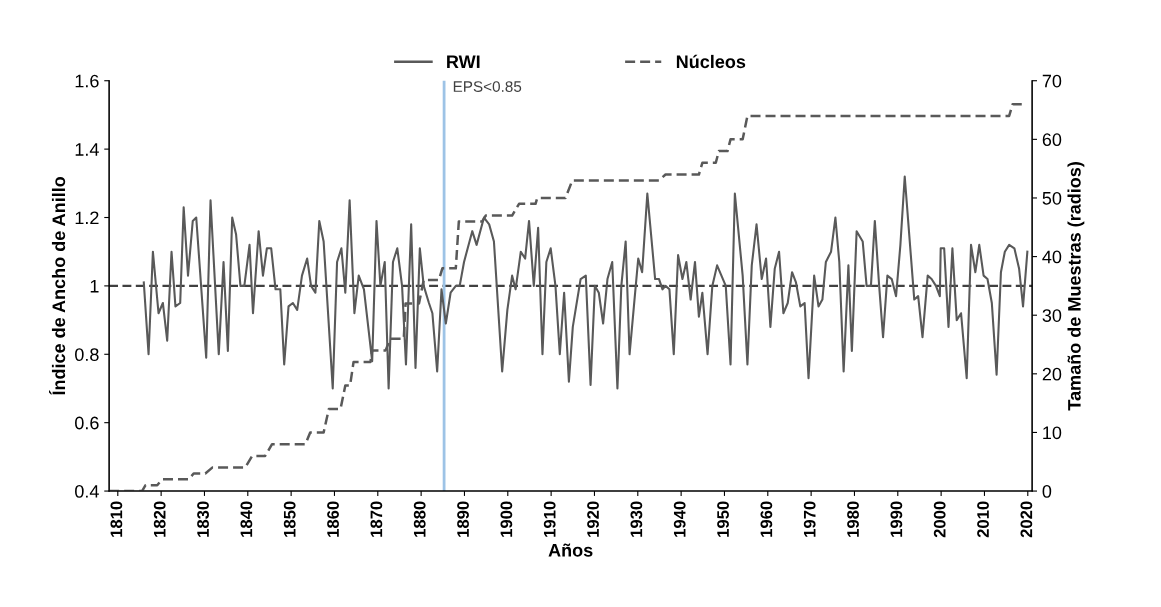 Image resolution: width=1161 pixels, height=607 pixels. What do you see at coordinates (506, 519) in the screenshot?
I see `x-tick-label: 1900` at bounding box center [506, 519].